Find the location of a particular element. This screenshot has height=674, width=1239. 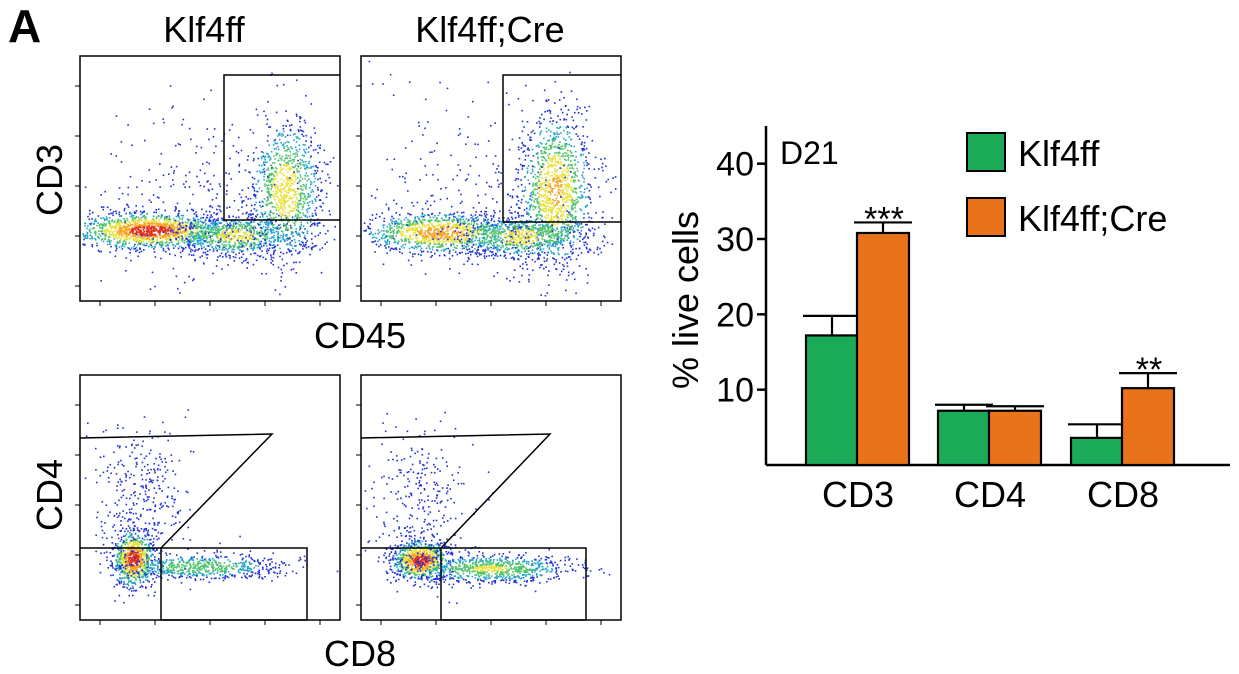

flow-col-title-2: Klf4ff;Cre is located at coordinates (489, 29).